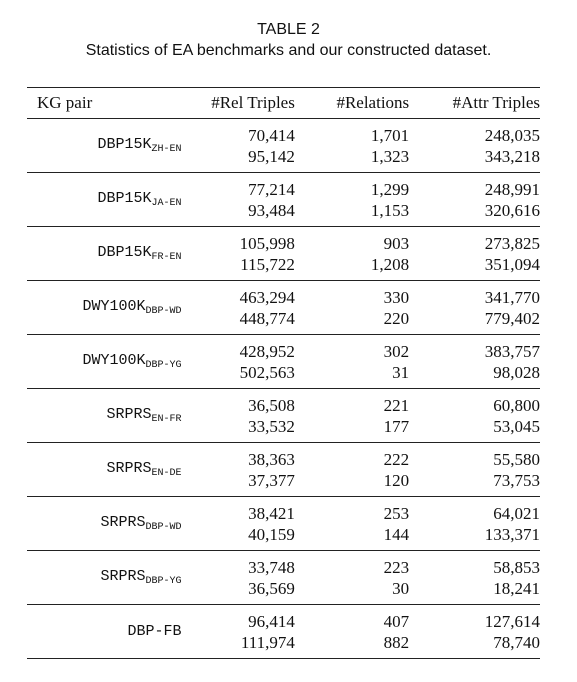 The image size is (577, 682). What do you see at coordinates (396, 351) in the screenshot?
I see `cell-value: 302` at bounding box center [396, 351].